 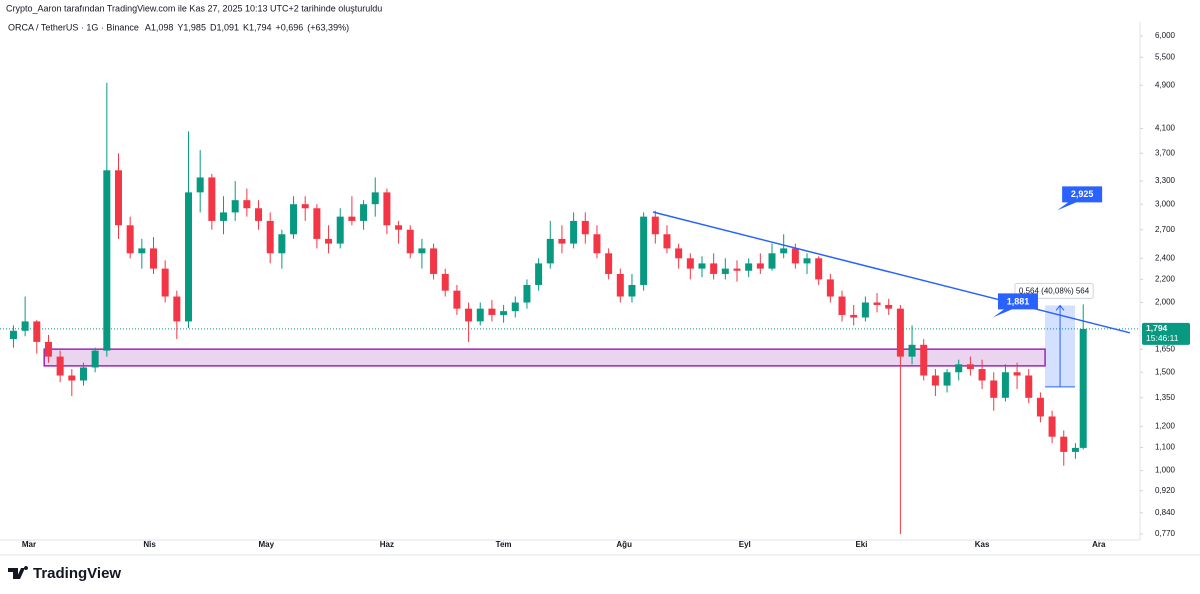 What do you see at coordinates (1165, 371) in the screenshot?
I see `y-tick-label: 1,500` at bounding box center [1165, 371].